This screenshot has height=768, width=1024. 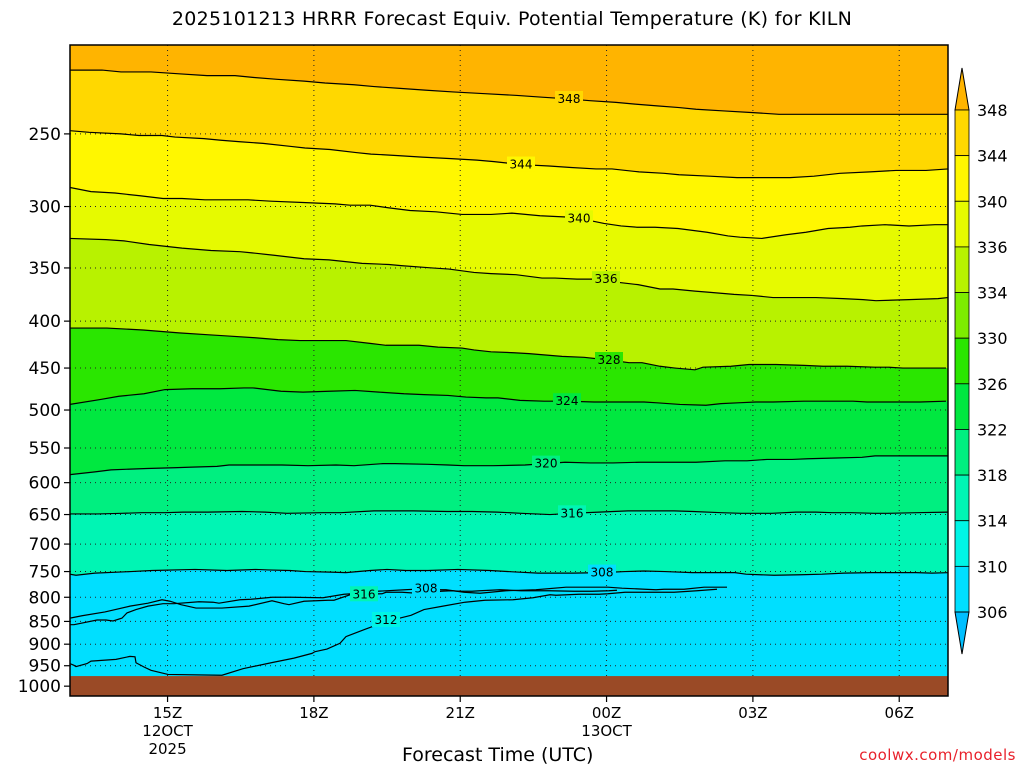 What do you see at coordinates (45, 269) in the screenshot?
I see `y-tick-label-350: 350` at bounding box center [45, 269].